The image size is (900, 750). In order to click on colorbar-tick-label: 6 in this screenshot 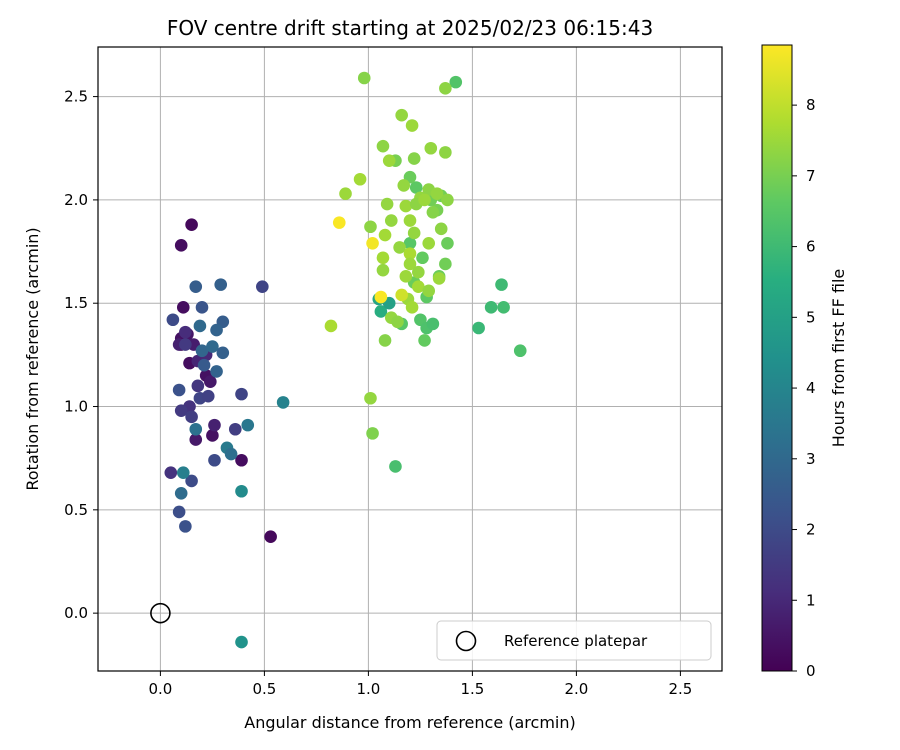, I will do `click(811, 247)`.